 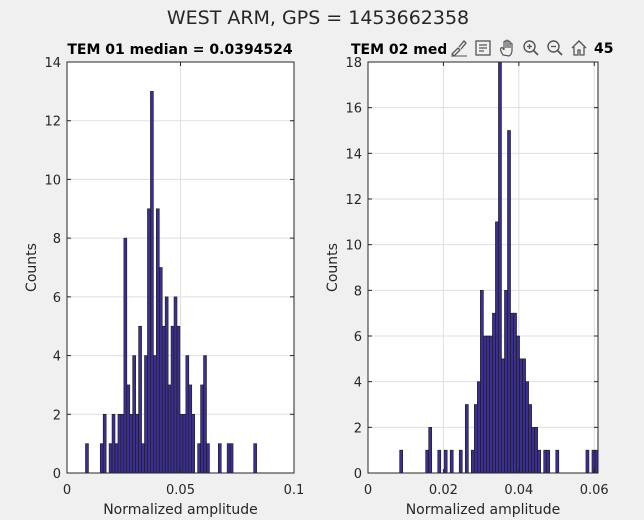 I want to click on tem02-ytick-label: 4, so click(x=358, y=383).